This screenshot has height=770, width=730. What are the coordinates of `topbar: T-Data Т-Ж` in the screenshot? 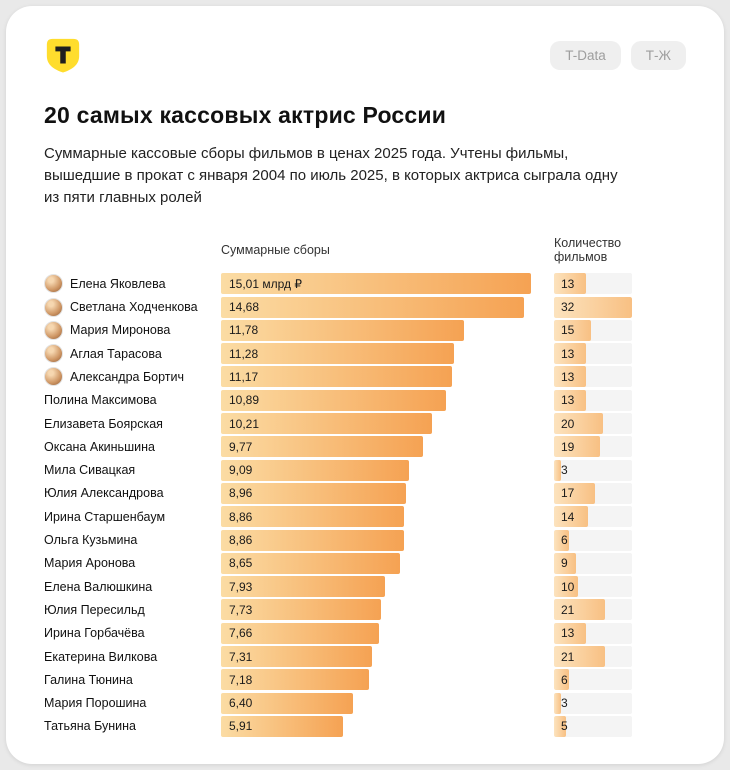 It's located at (365, 55).